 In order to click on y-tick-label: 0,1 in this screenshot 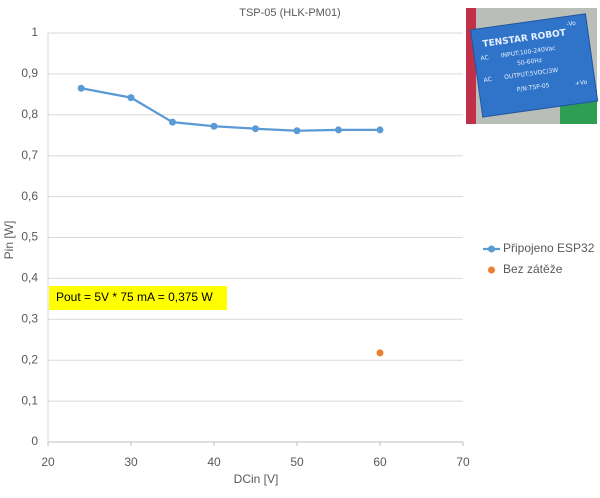, I will do `click(29, 400)`.